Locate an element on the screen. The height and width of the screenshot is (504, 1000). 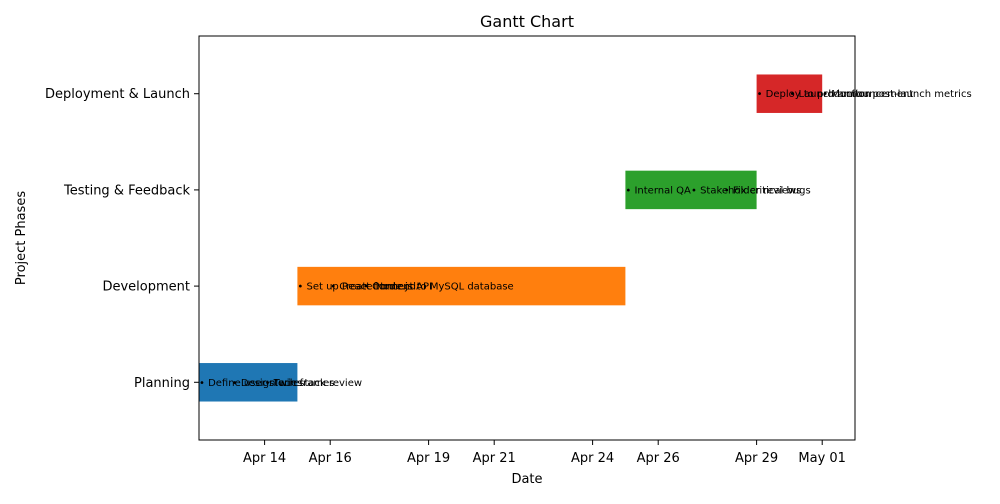
chart-title: Gantt Chart is located at coordinates (527, 21).